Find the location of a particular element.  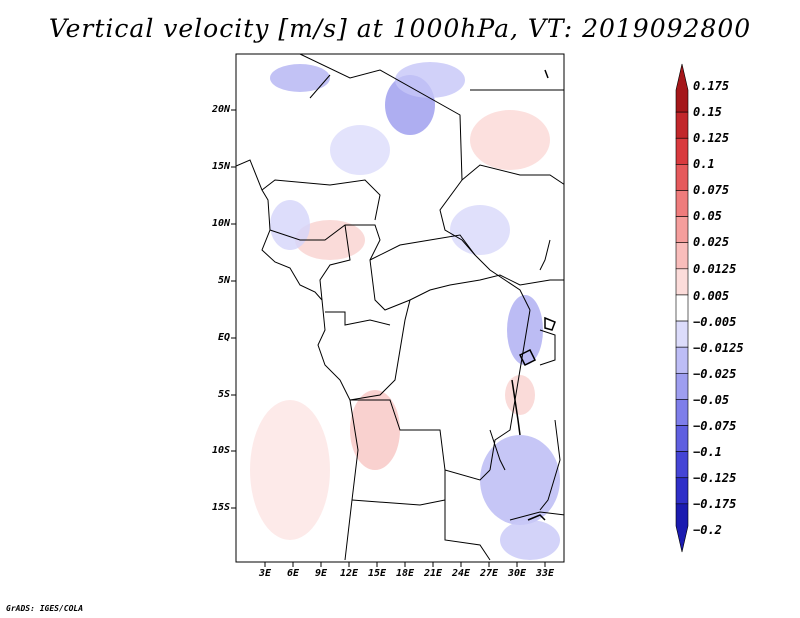

lakes is located at coordinates (533, 295).